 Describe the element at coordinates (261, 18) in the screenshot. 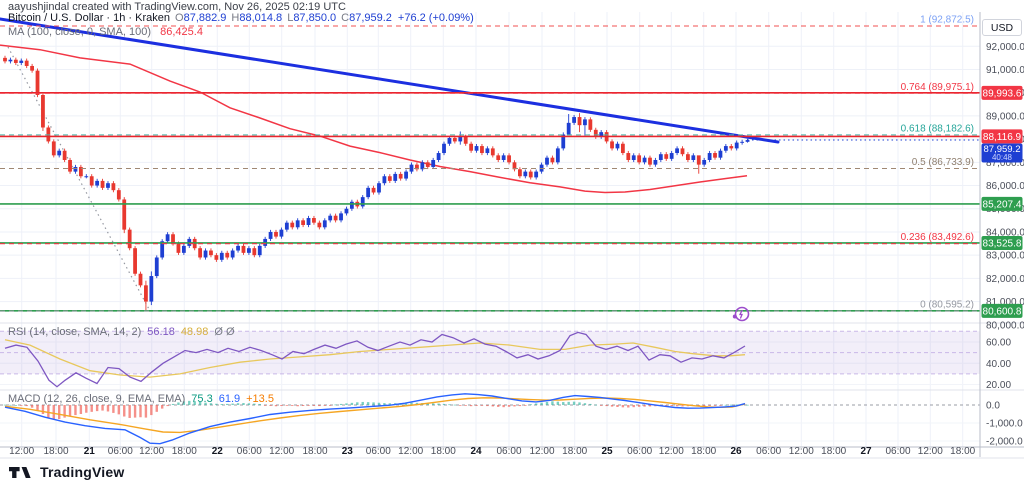

I see `high-value: 88,014.8` at that location.